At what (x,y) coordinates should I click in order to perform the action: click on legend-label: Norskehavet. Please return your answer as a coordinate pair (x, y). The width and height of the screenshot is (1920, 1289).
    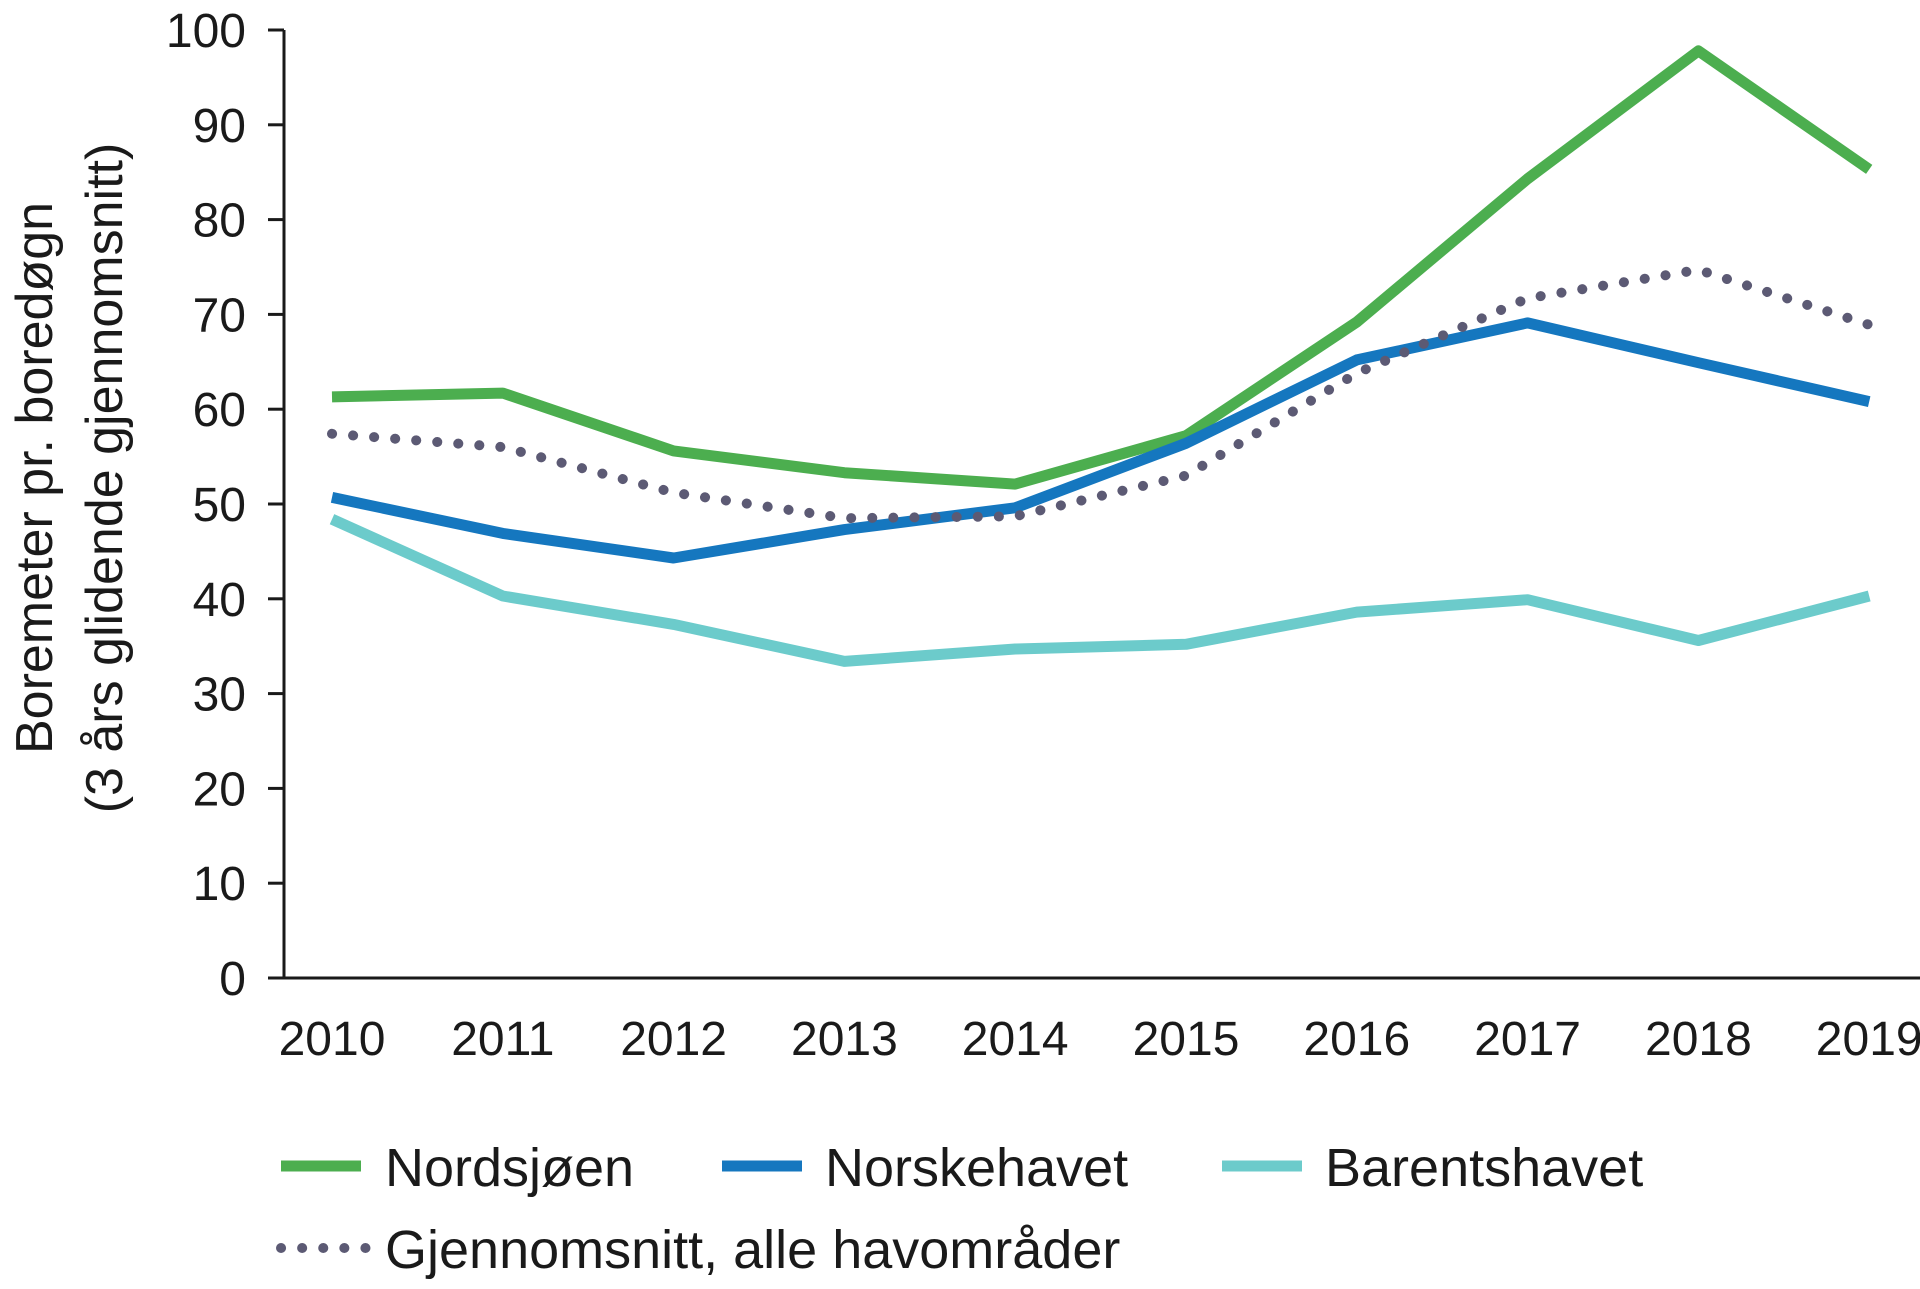
    Looking at the image, I should click on (976, 1168).